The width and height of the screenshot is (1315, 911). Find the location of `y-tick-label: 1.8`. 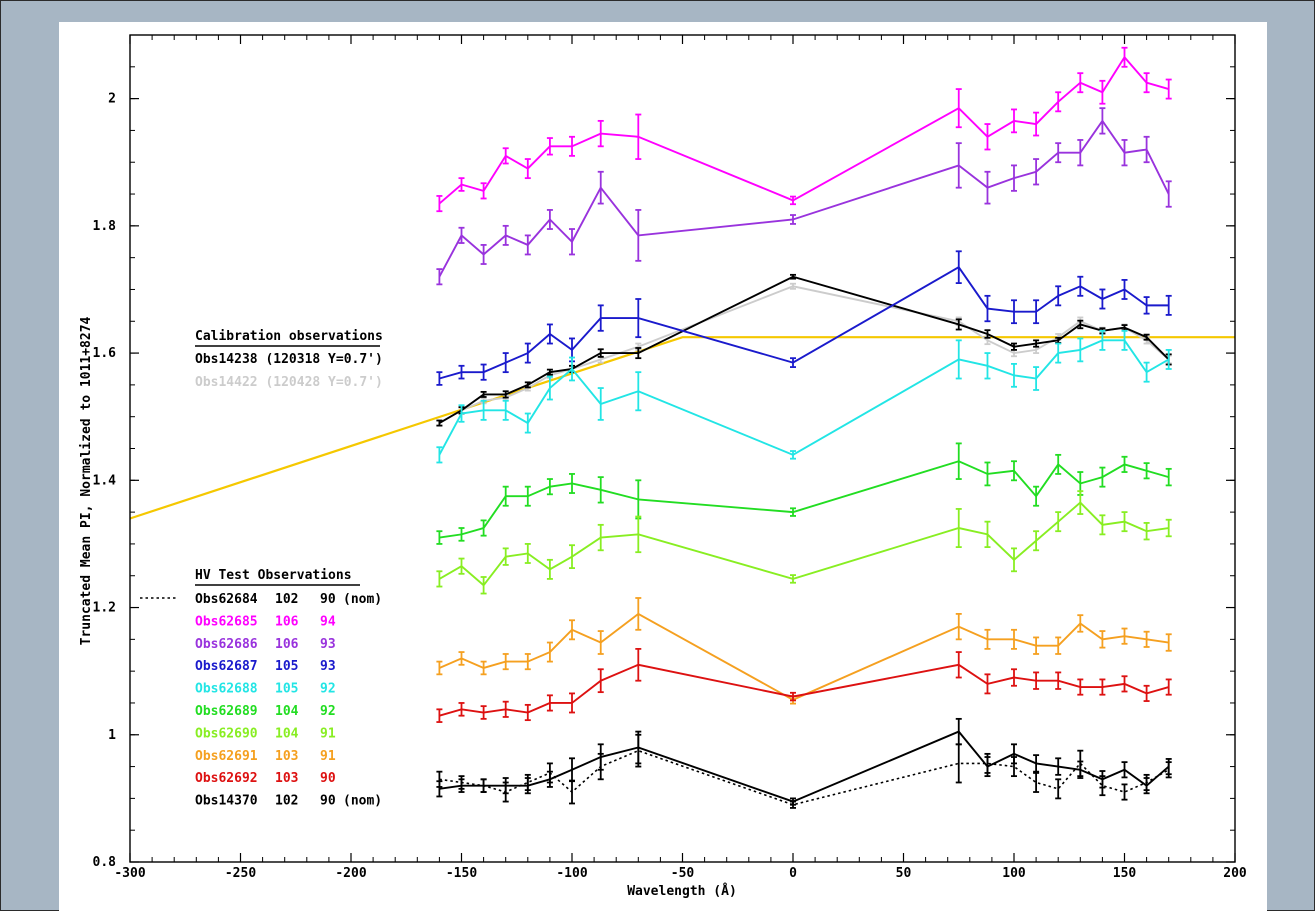

y-tick-label: 1.8 is located at coordinates (105, 226).